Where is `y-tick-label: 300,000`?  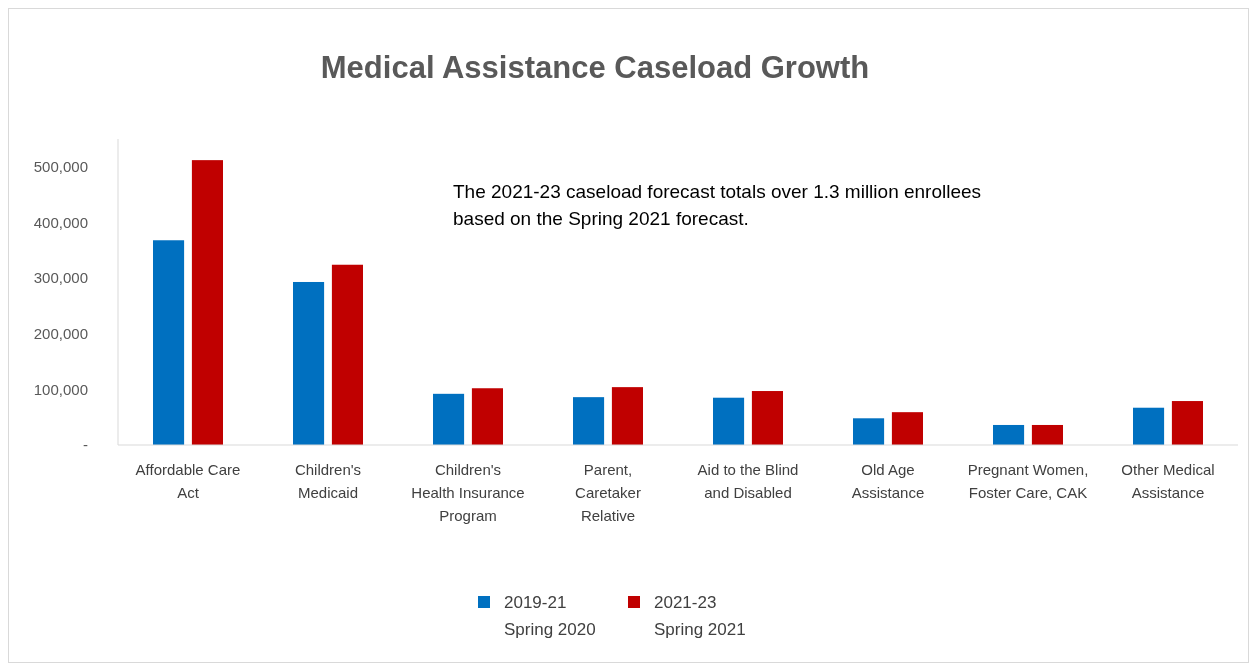
y-tick-label: 300,000 is located at coordinates (60, 278).